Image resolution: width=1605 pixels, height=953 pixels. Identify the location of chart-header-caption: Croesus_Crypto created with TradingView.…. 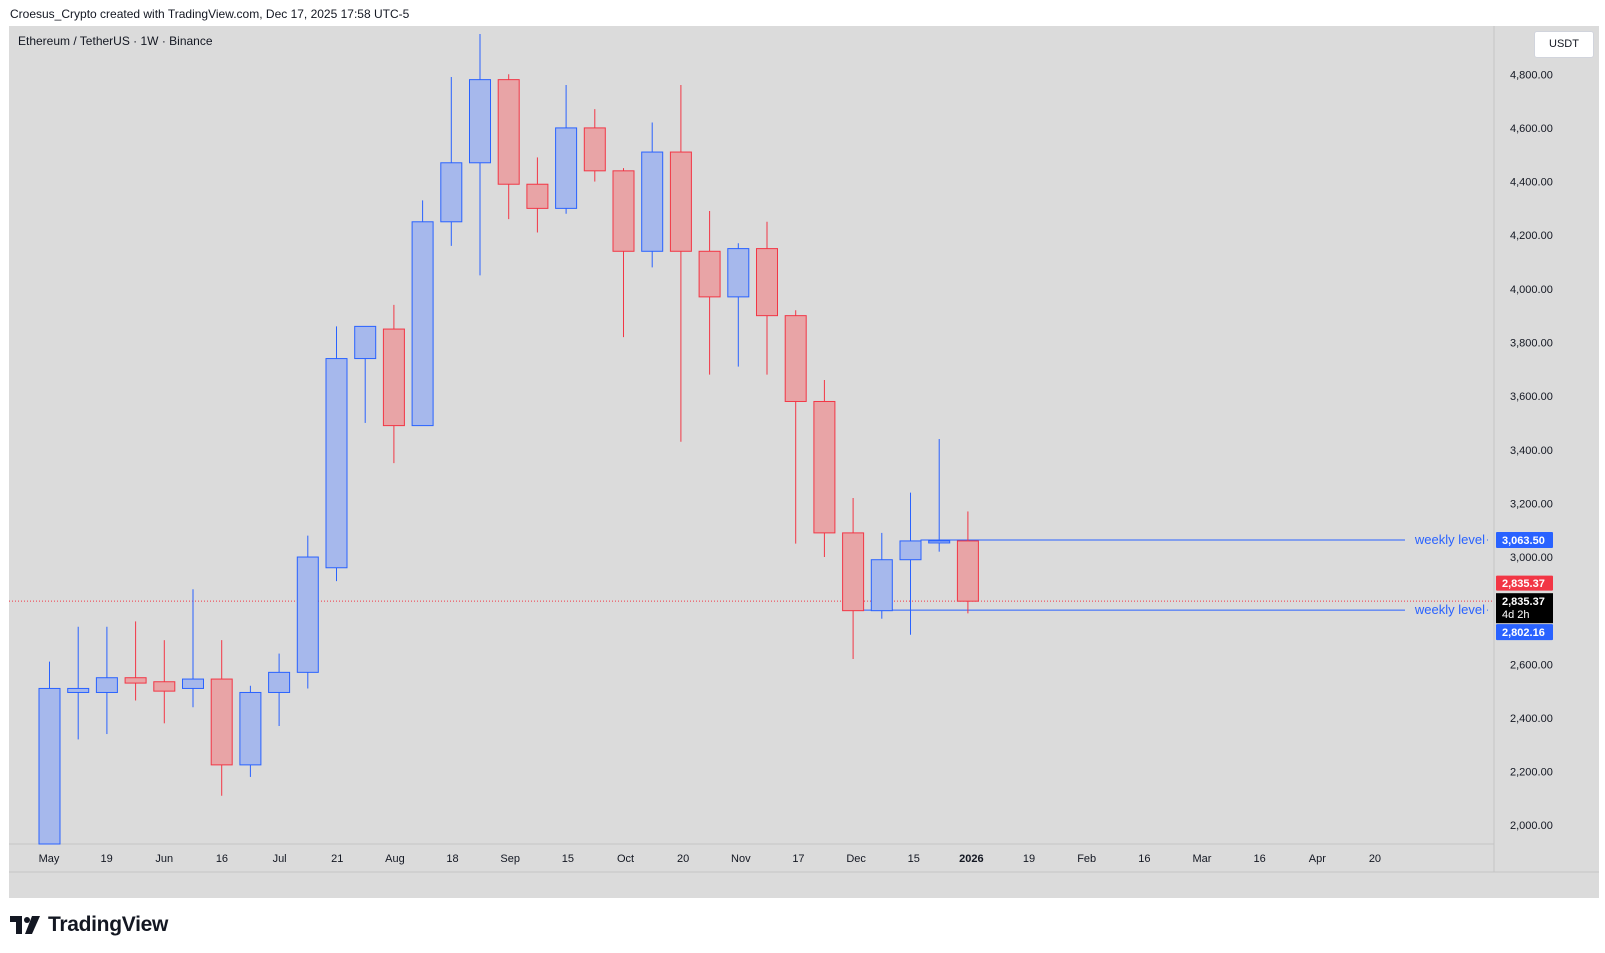
(210, 14).